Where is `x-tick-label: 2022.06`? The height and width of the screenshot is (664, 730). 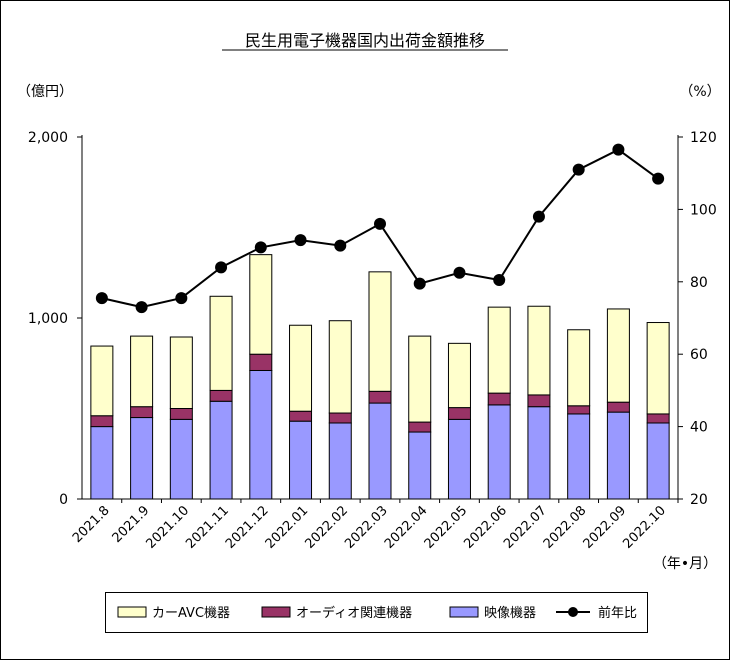
x-tick-label: 2022.06 is located at coordinates (485, 527).